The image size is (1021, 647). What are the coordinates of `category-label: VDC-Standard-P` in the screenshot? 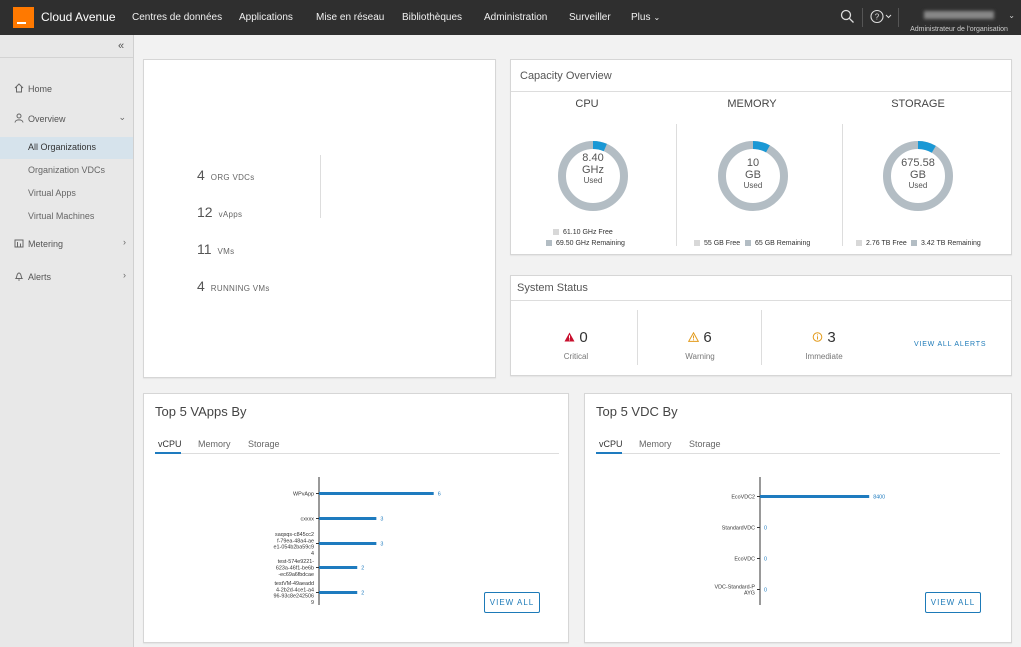 It's located at (735, 587).